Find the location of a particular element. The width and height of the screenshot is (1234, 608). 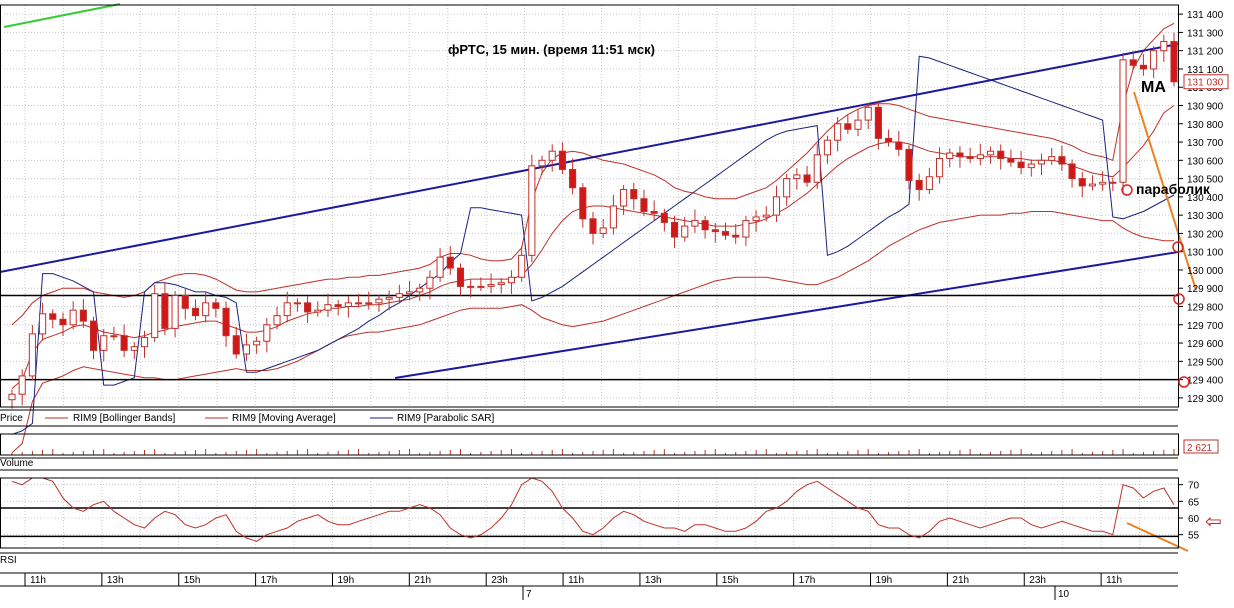

rsi-line is located at coordinates (593, 509).